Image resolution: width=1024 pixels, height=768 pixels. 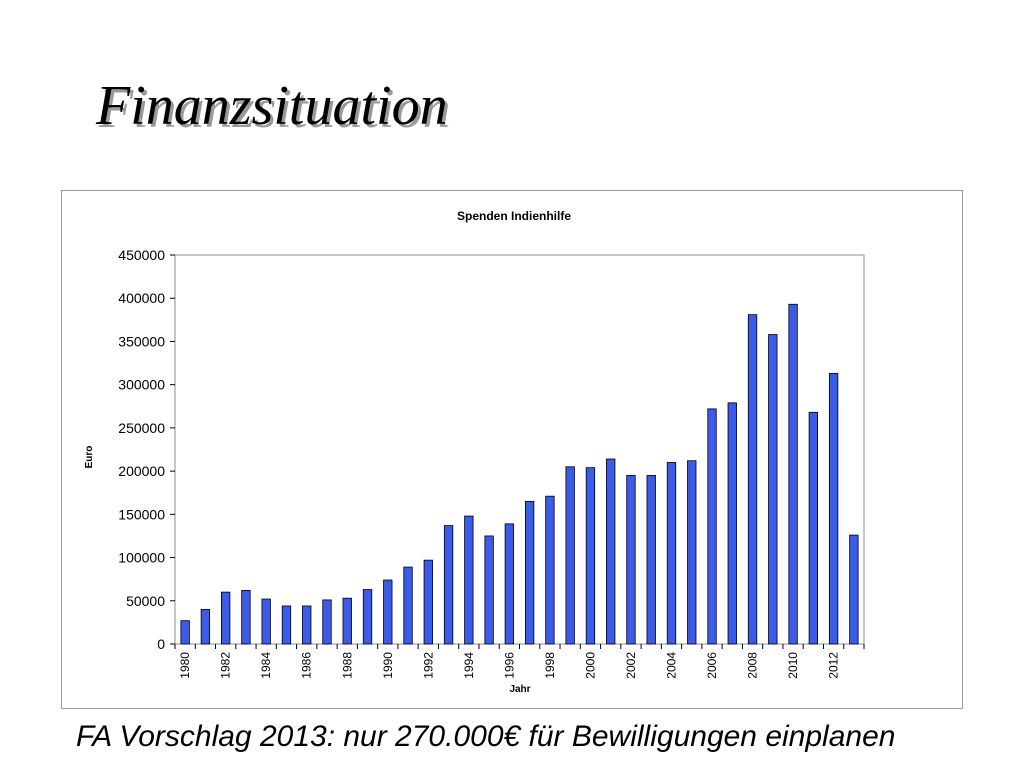 What do you see at coordinates (793, 474) in the screenshot?
I see `bar-2010` at bounding box center [793, 474].